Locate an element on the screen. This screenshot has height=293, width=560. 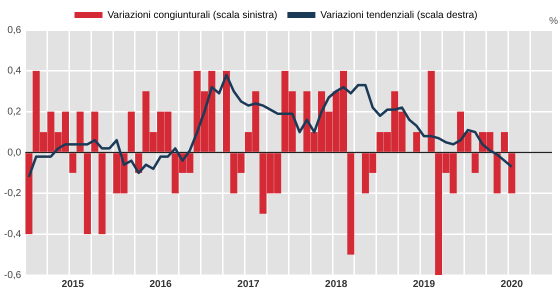
y-tick-label: -0,4 is located at coordinates (13, 234).